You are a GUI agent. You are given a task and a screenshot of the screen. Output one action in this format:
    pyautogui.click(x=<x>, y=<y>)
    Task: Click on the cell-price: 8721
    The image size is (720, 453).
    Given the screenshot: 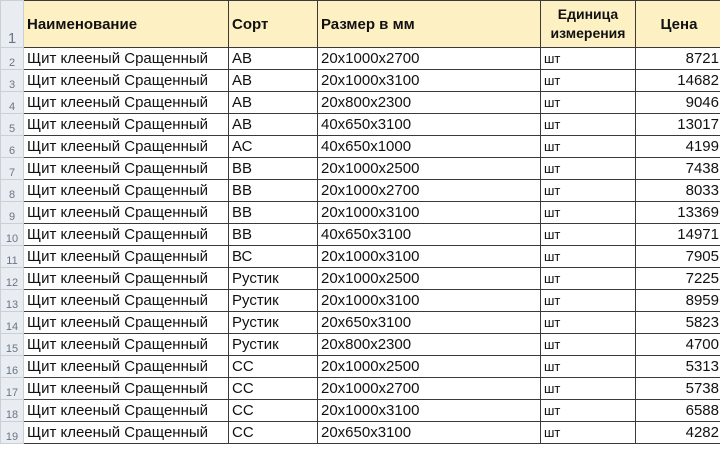 What is the action you would take?
    pyautogui.click(x=677, y=58)
    